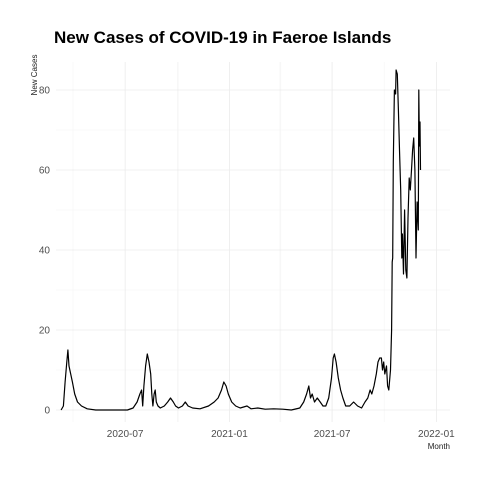  What do you see at coordinates (45, 171) in the screenshot?
I see `y-tick-label: 60` at bounding box center [45, 171].